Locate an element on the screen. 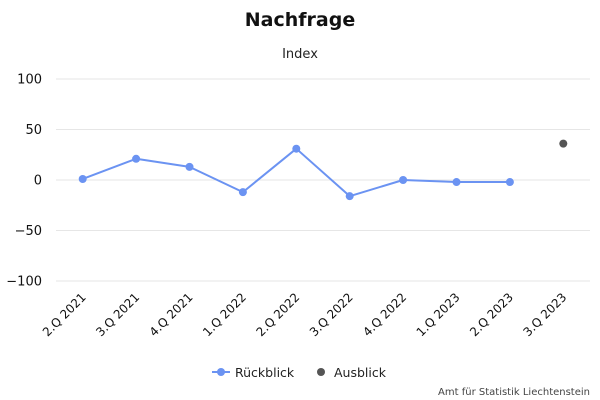 The width and height of the screenshot is (600, 400). y-tick-label: 50 is located at coordinates (33, 130).